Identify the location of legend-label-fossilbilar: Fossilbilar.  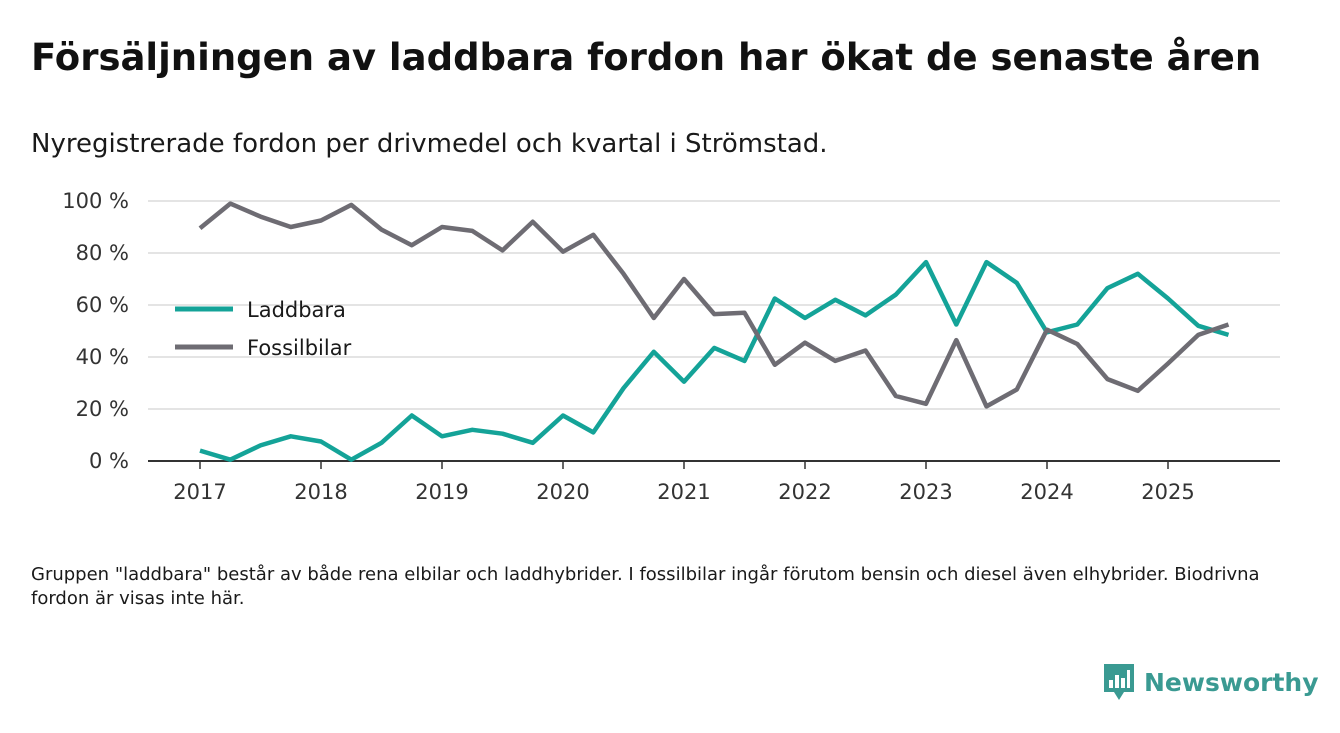
(299, 348).